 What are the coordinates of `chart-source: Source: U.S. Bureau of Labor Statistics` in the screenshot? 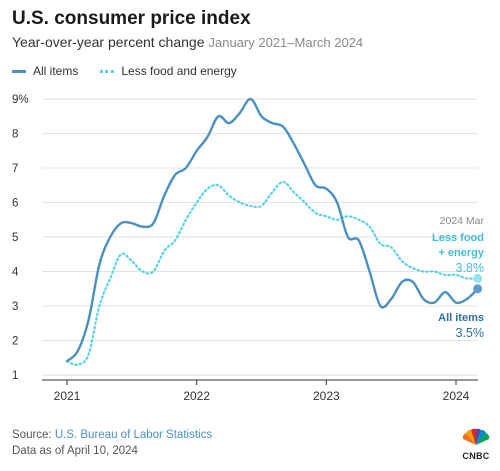 It's located at (112, 435).